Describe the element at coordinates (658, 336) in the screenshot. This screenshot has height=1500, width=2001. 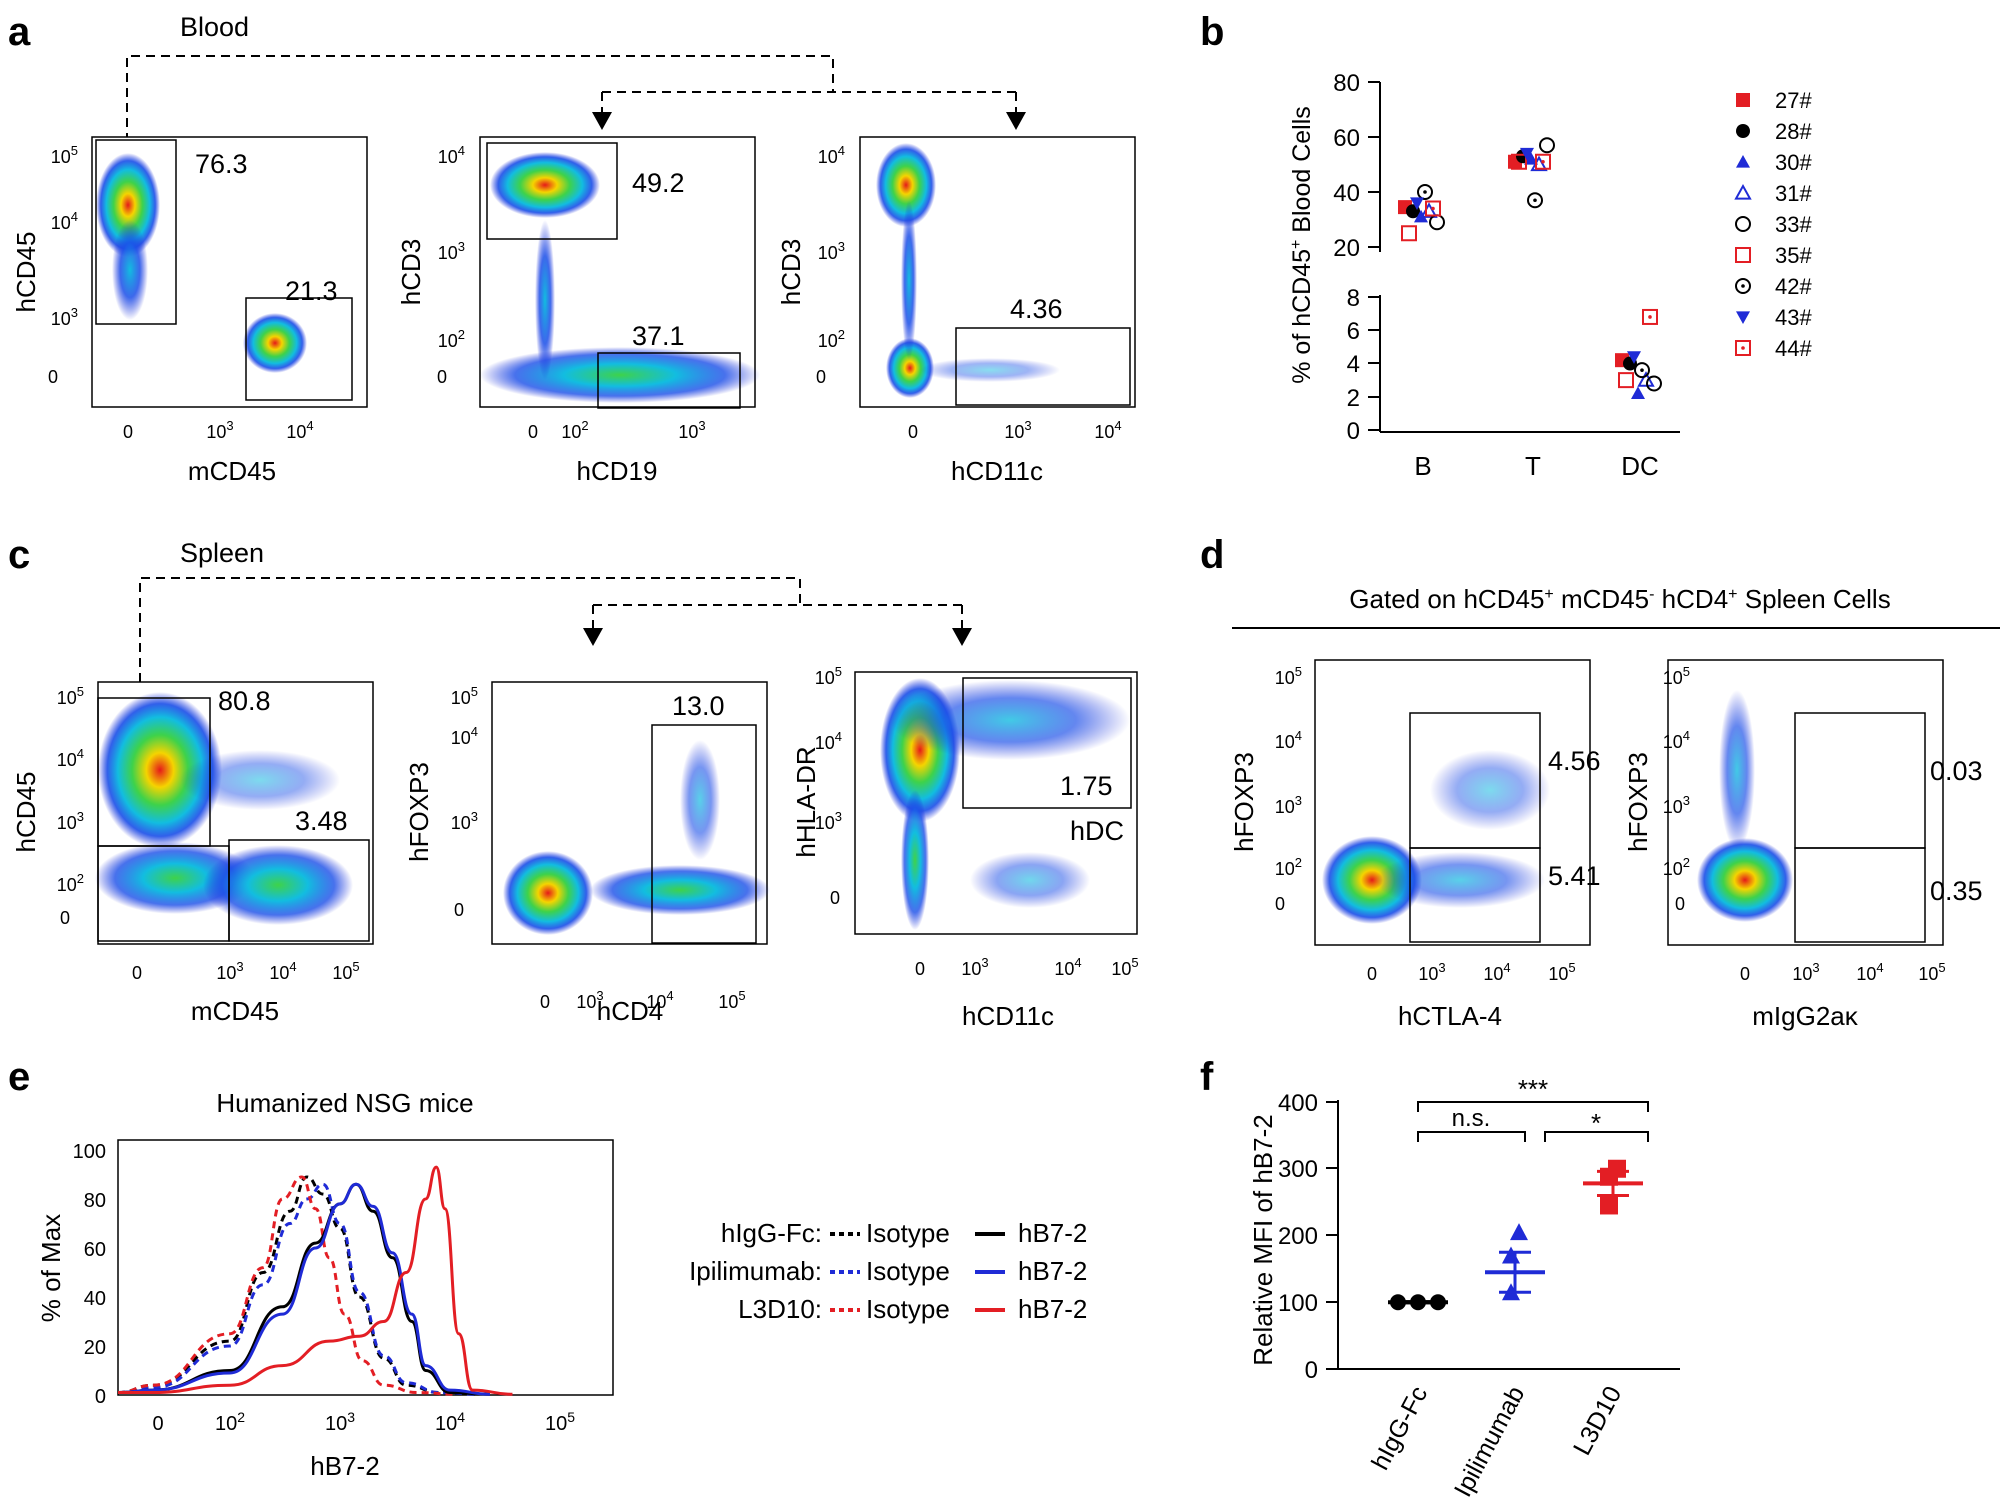
I see `gate-value: 37.1` at that location.